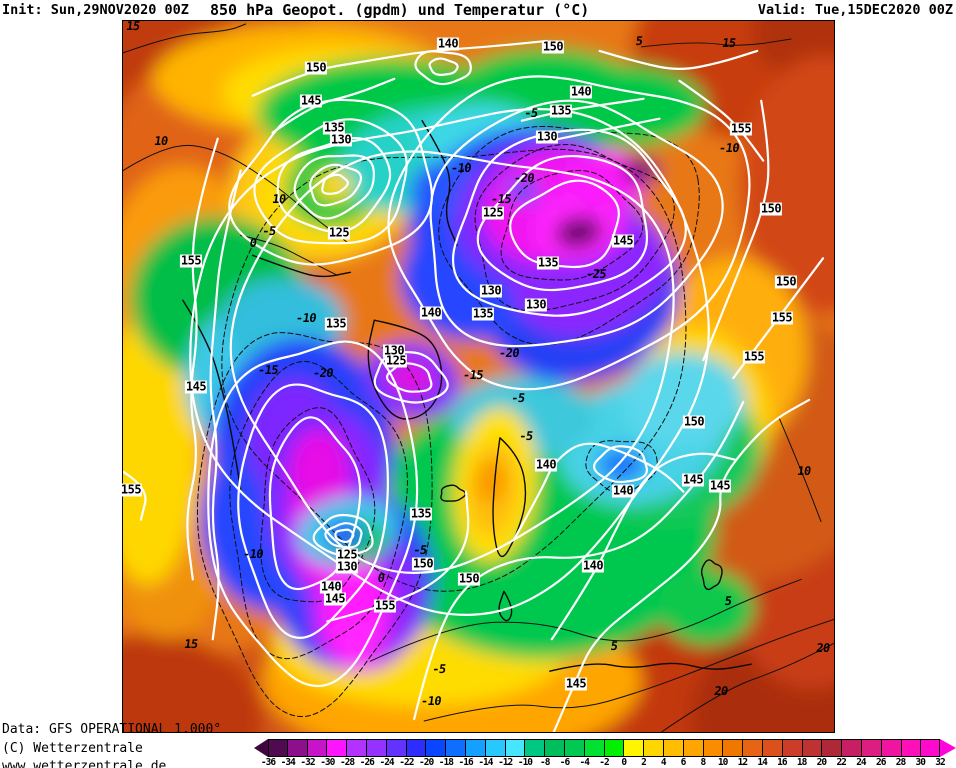  What do you see at coordinates (663, 762) in the screenshot?
I see `colorbar-tick-label: 4` at bounding box center [663, 762].